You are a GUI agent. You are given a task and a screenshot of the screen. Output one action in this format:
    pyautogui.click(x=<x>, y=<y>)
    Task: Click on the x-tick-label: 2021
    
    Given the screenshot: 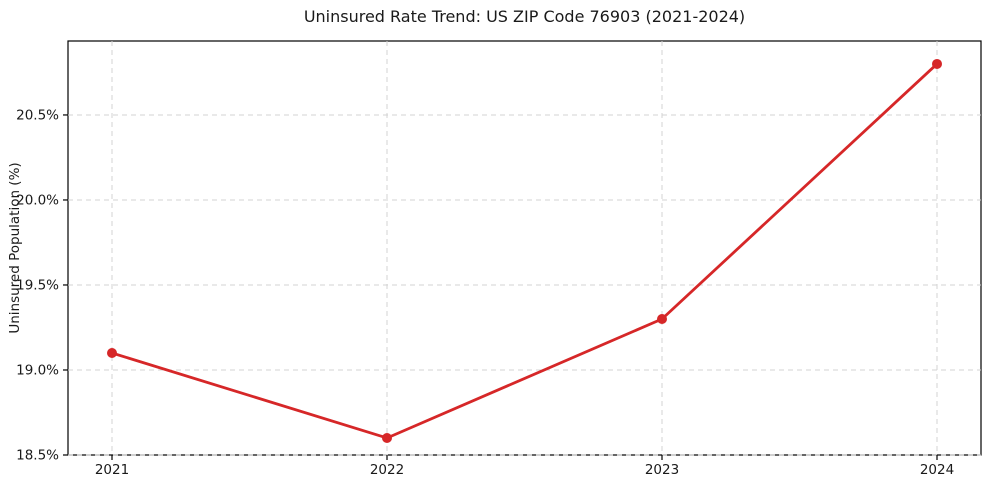 What is the action you would take?
    pyautogui.click(x=112, y=470)
    